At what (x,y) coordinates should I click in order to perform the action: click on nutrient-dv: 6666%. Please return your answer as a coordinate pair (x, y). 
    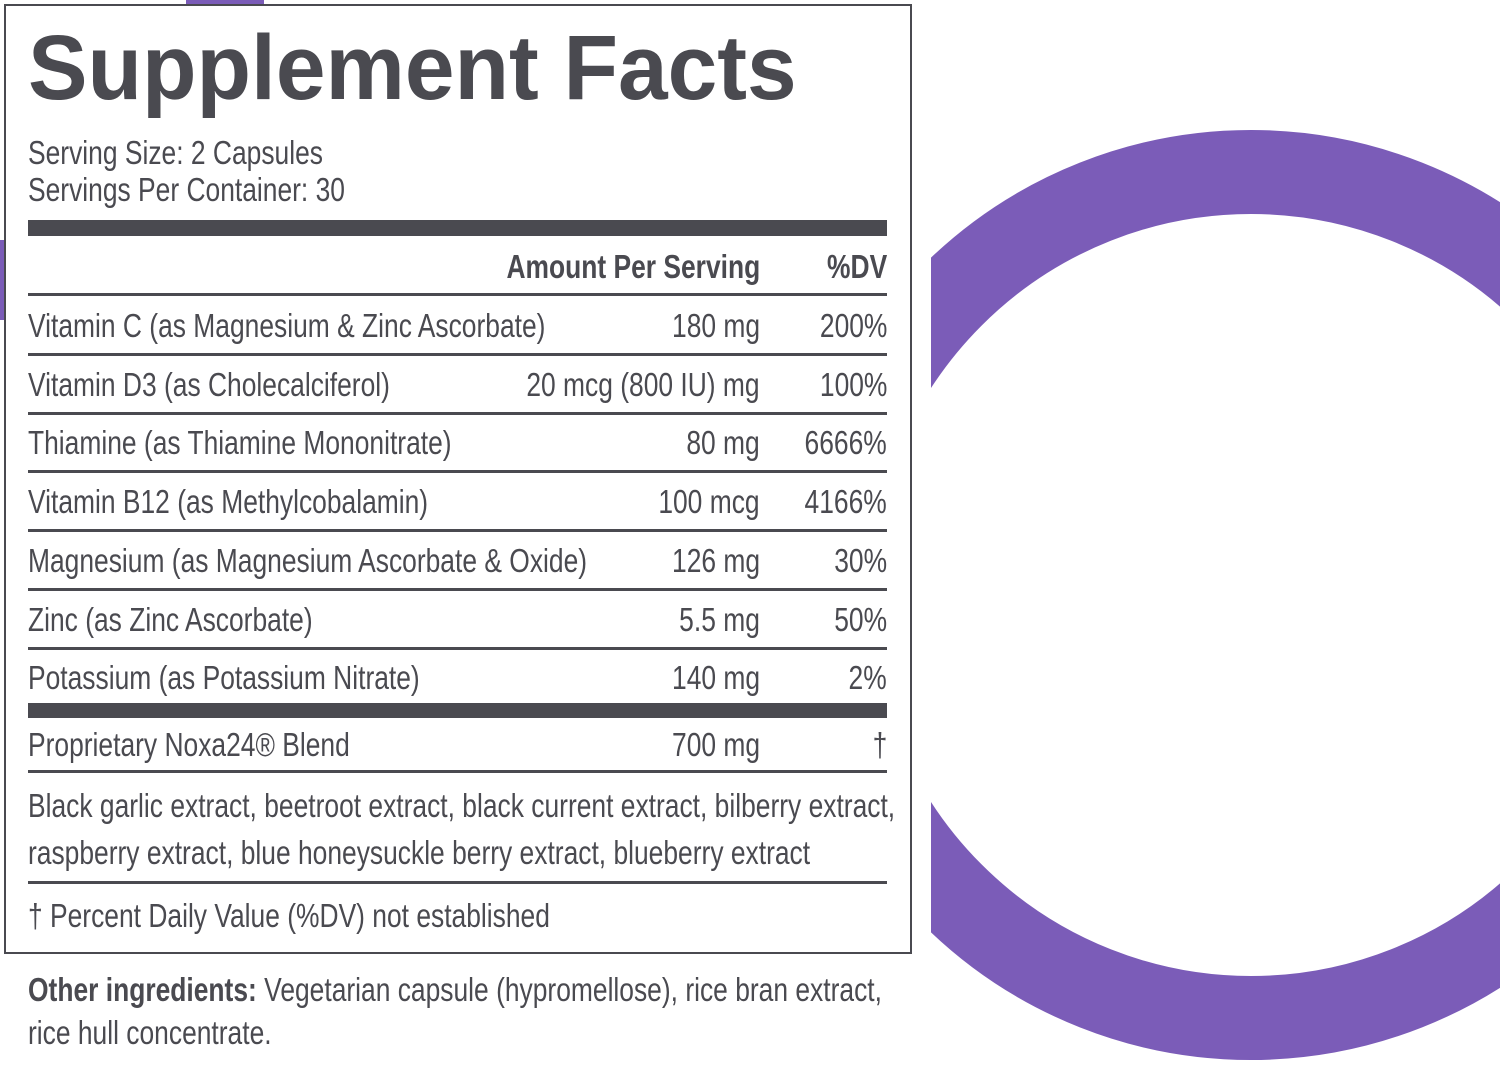
    Looking at the image, I should click on (845, 443).